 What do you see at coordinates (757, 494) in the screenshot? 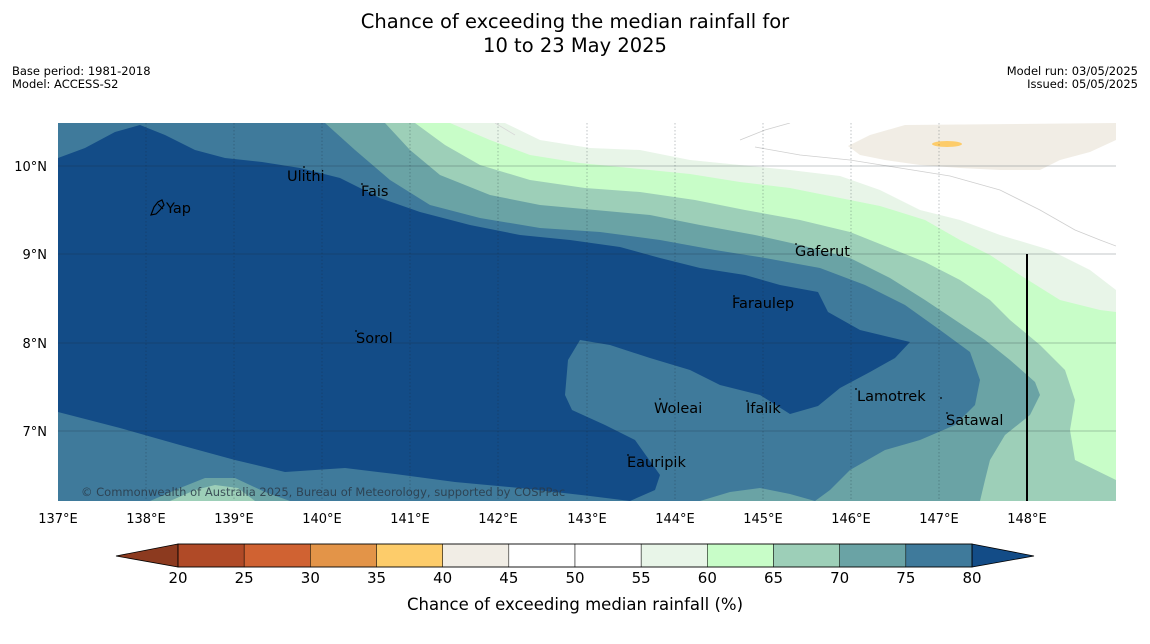
I see `region-bottom-mid-teal` at bounding box center [757, 494].